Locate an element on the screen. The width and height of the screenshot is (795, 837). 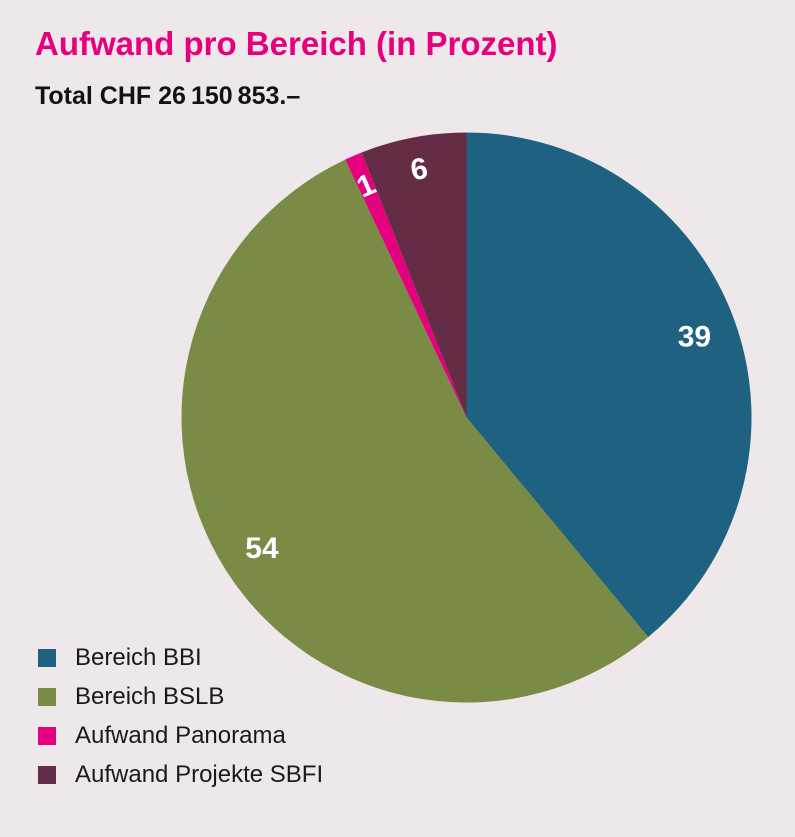
legend-label-aufwand-projekte-sbfi: Aufwand Projekte SBFI is located at coordinates (199, 774).